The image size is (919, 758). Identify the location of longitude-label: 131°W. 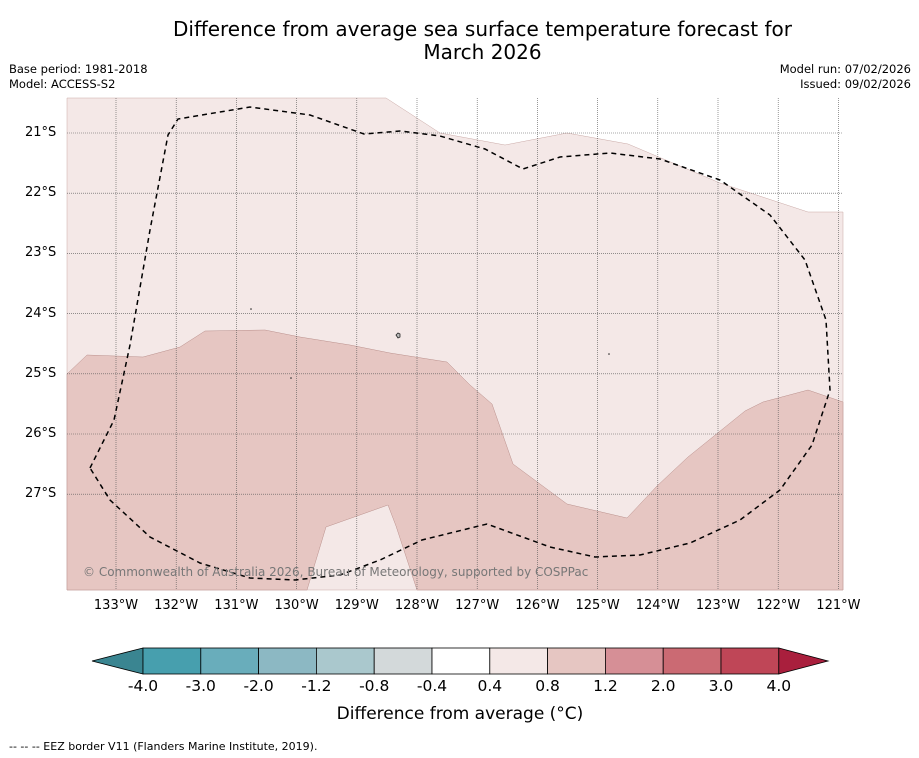
(236, 605).